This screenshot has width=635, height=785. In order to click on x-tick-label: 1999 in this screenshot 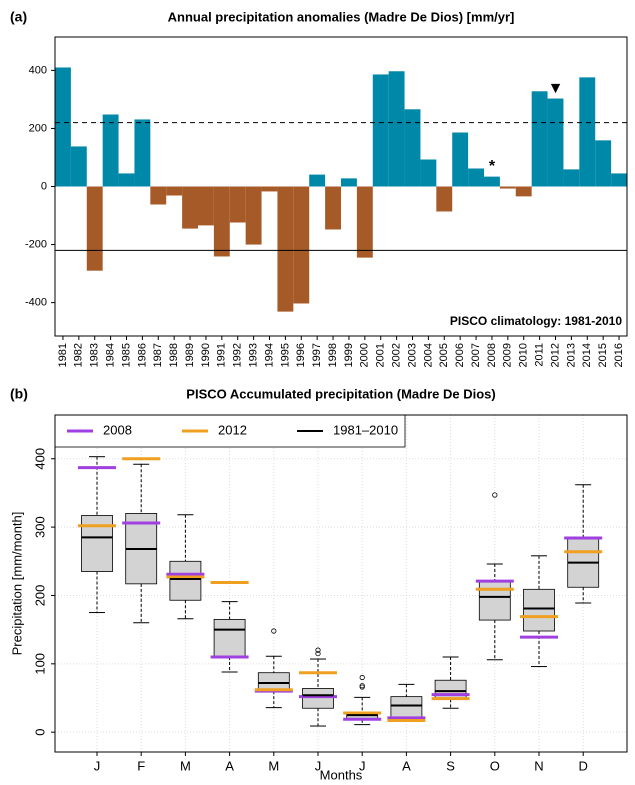, I will do `click(349, 355)`.